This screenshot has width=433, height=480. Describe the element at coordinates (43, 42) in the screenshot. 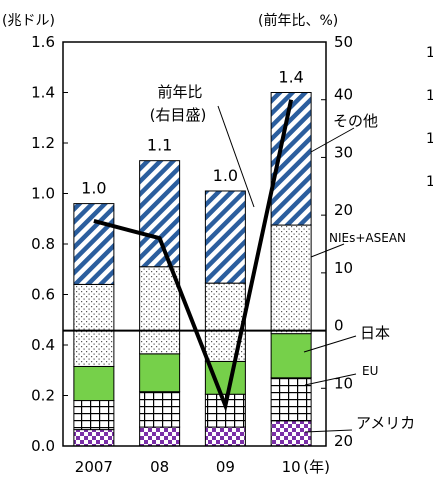

I see `left-tick-label: 1.6` at that location.